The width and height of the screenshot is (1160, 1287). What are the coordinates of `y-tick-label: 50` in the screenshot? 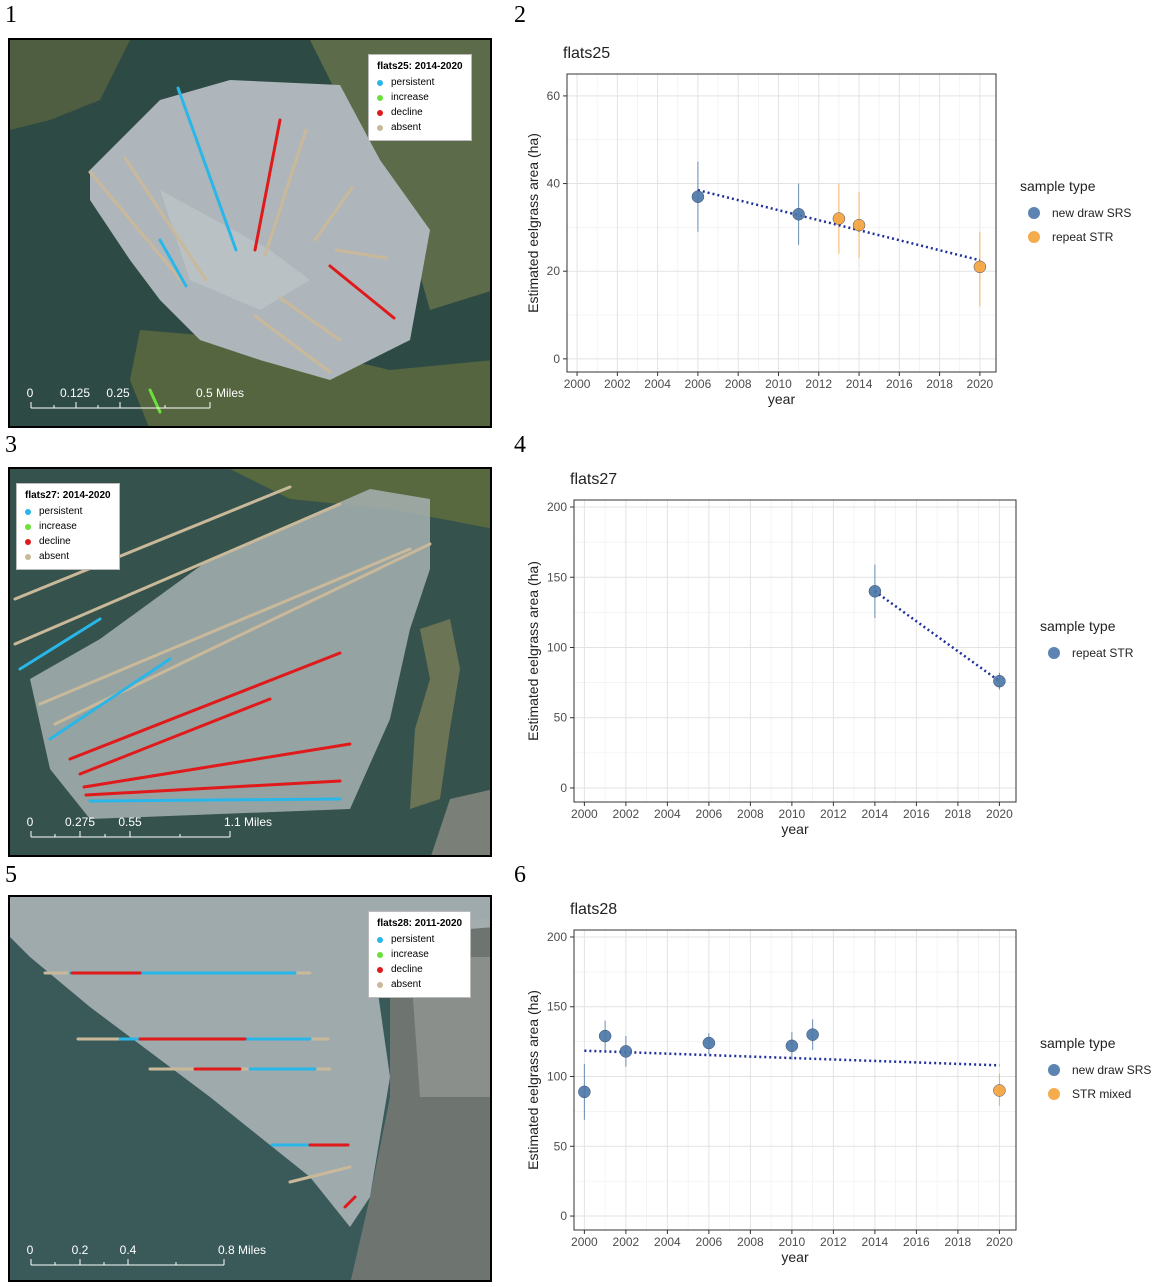 It's located at (561, 718).